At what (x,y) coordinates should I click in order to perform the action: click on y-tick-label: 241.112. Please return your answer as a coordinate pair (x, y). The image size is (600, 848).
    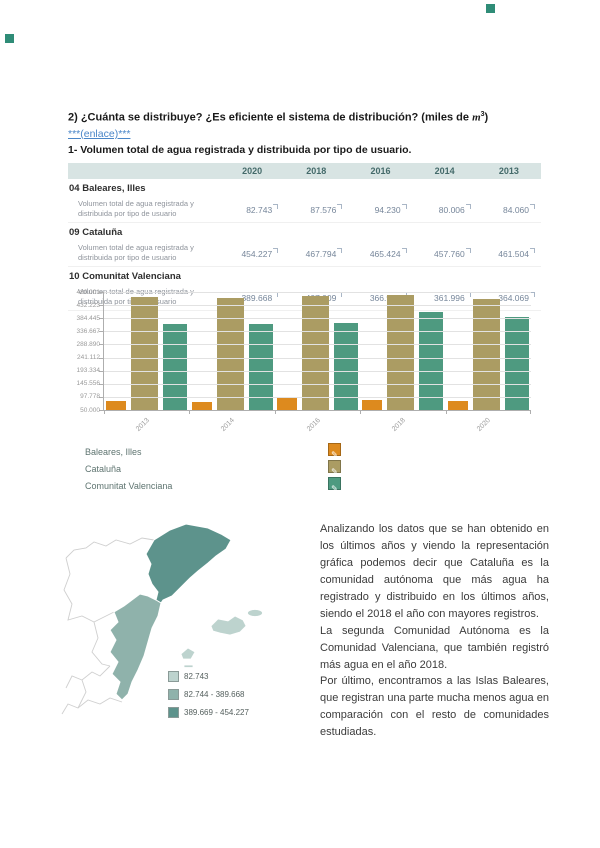
    Looking at the image, I should click on (88, 358).